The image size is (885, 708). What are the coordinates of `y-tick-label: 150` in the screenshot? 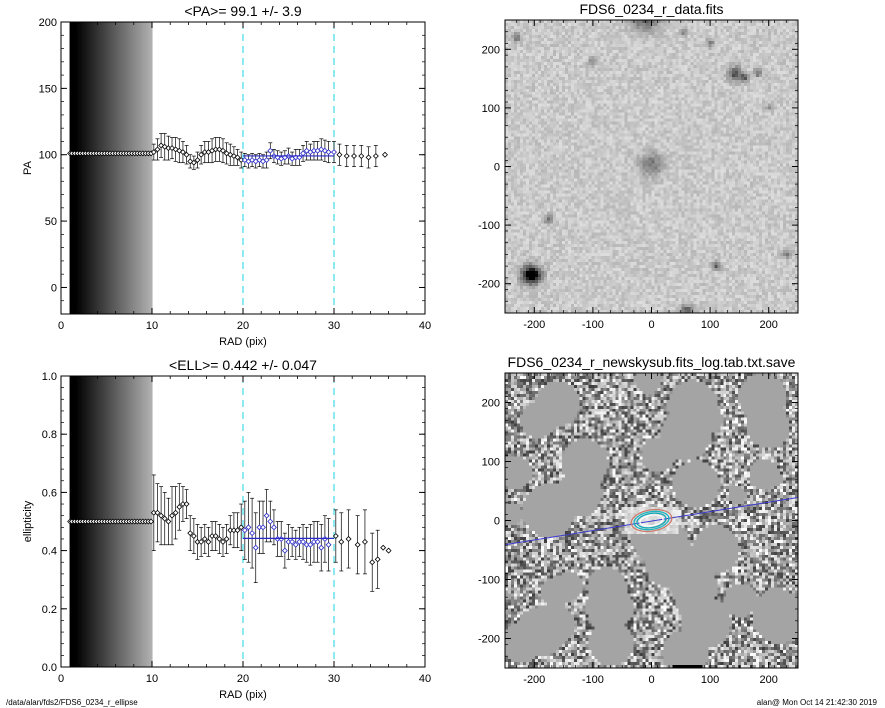 It's located at (48, 89).